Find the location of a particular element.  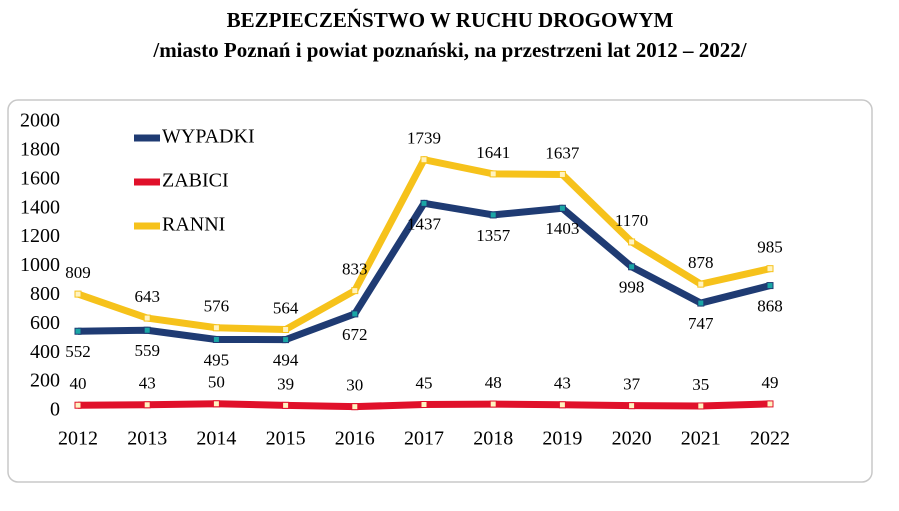

data-label: 833 is located at coordinates (355, 269).